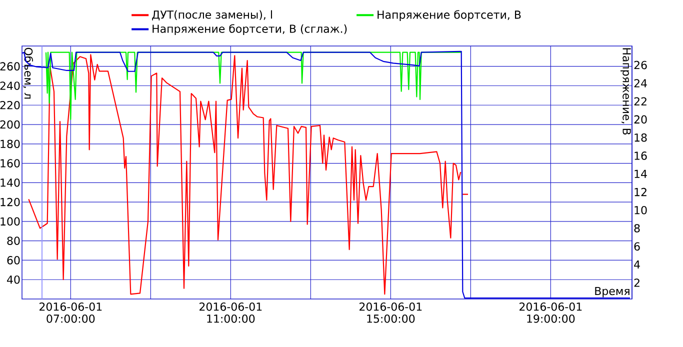  Describe the element at coordinates (10, 221) in the screenshot. I see `y-tick-label: 100` at that location.